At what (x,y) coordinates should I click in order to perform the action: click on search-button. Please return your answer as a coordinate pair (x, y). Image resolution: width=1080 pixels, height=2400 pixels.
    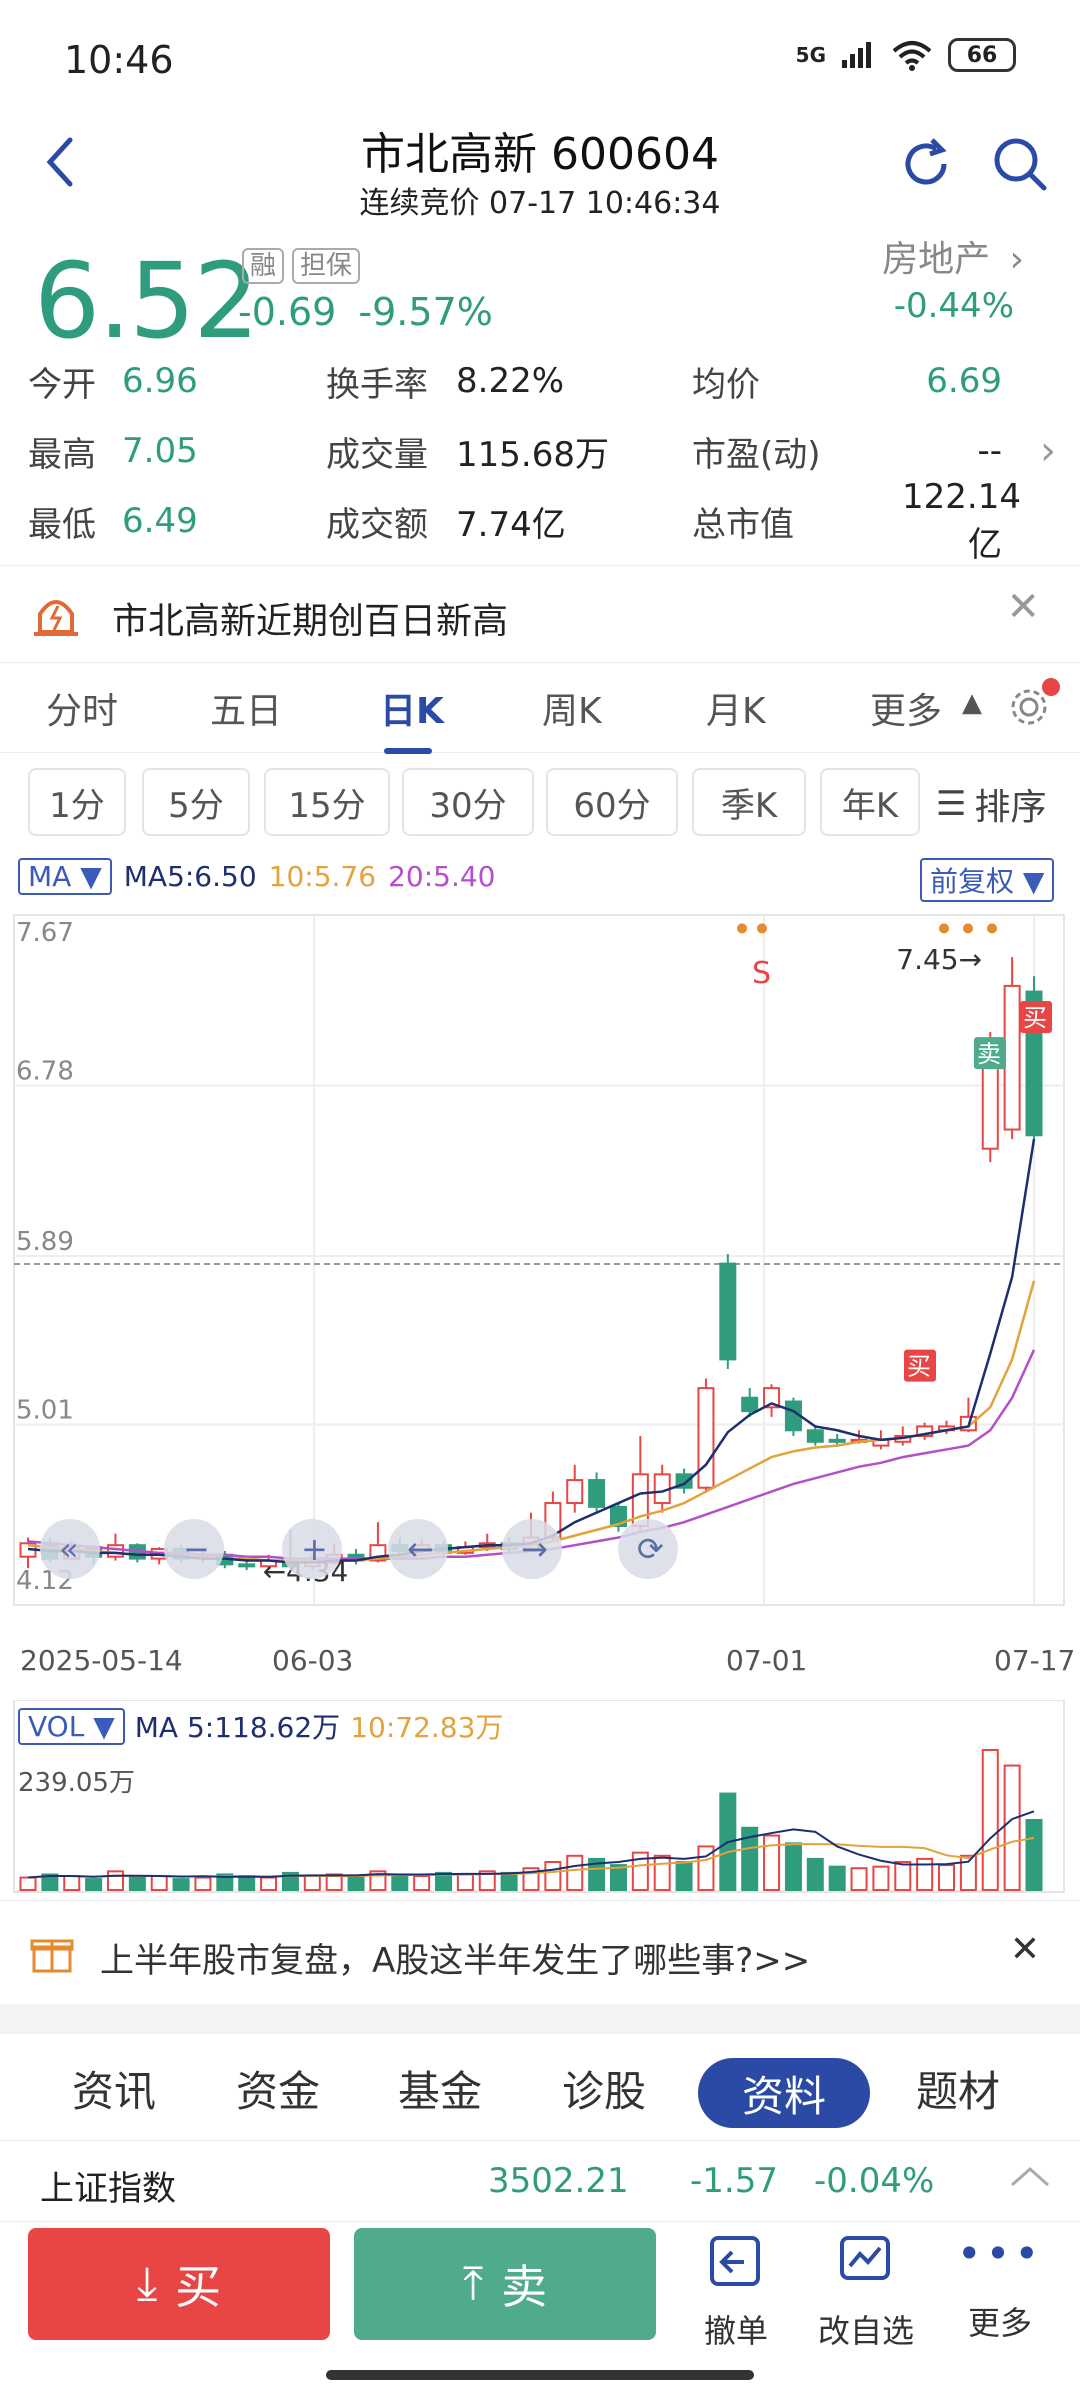
    Looking at the image, I should click on (1020, 164).